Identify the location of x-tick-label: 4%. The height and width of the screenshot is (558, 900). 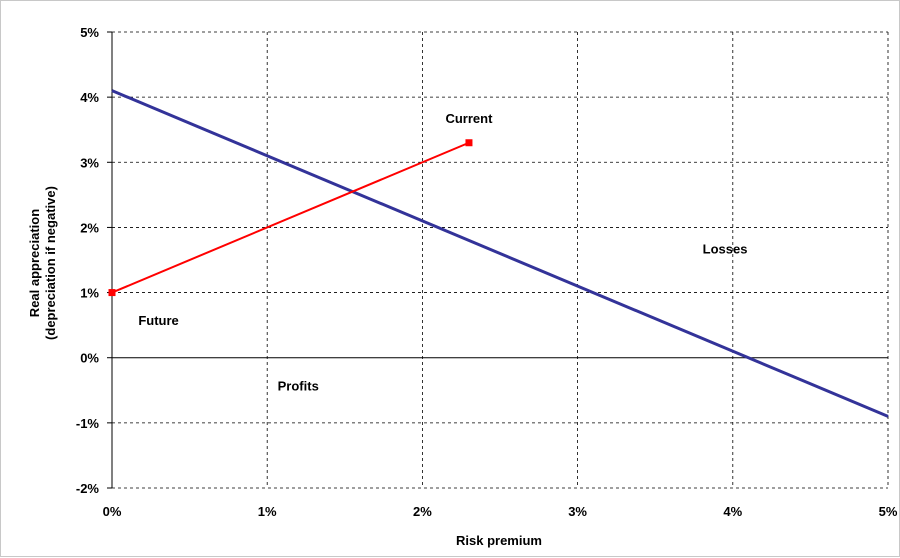
(732, 511).